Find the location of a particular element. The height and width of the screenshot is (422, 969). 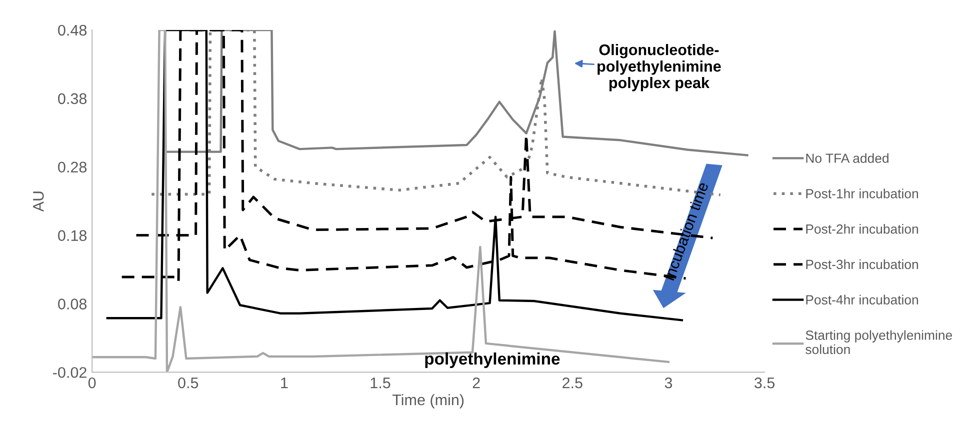

x-tick-label: 0.5 is located at coordinates (188, 382).